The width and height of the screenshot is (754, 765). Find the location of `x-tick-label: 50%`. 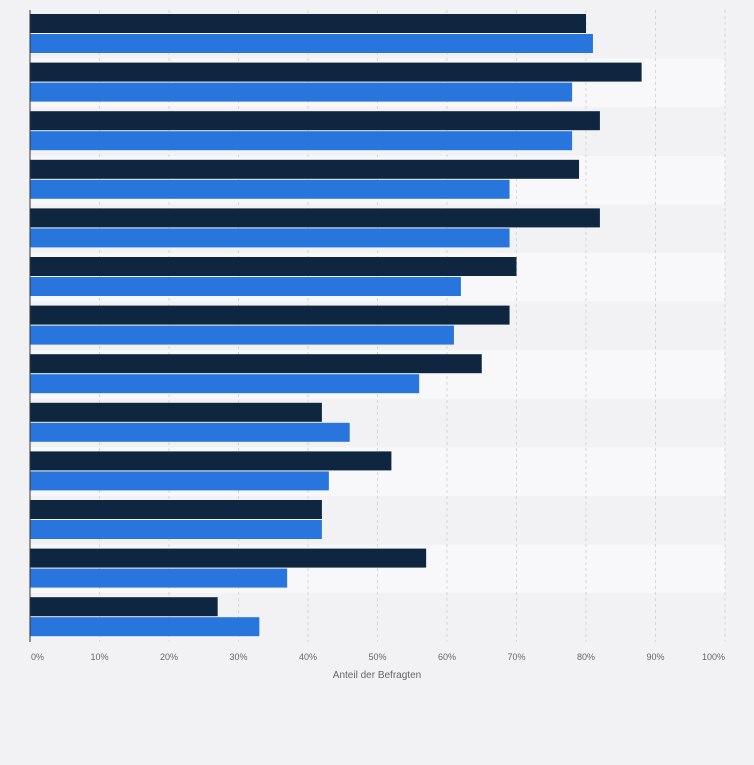

x-tick-label: 50% is located at coordinates (377, 657).